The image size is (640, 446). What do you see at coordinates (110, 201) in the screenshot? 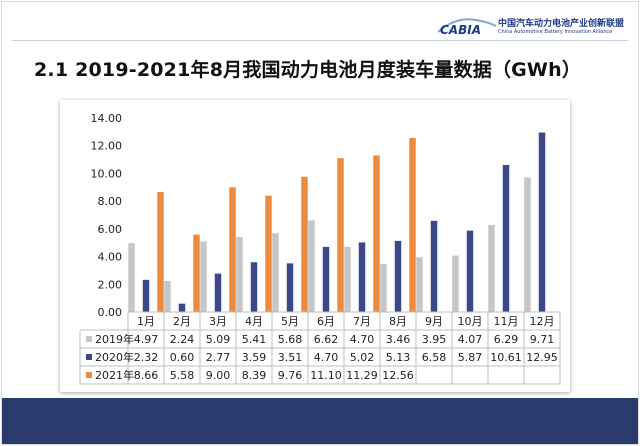
I see `y-tick-label: 8.00` at bounding box center [110, 201].